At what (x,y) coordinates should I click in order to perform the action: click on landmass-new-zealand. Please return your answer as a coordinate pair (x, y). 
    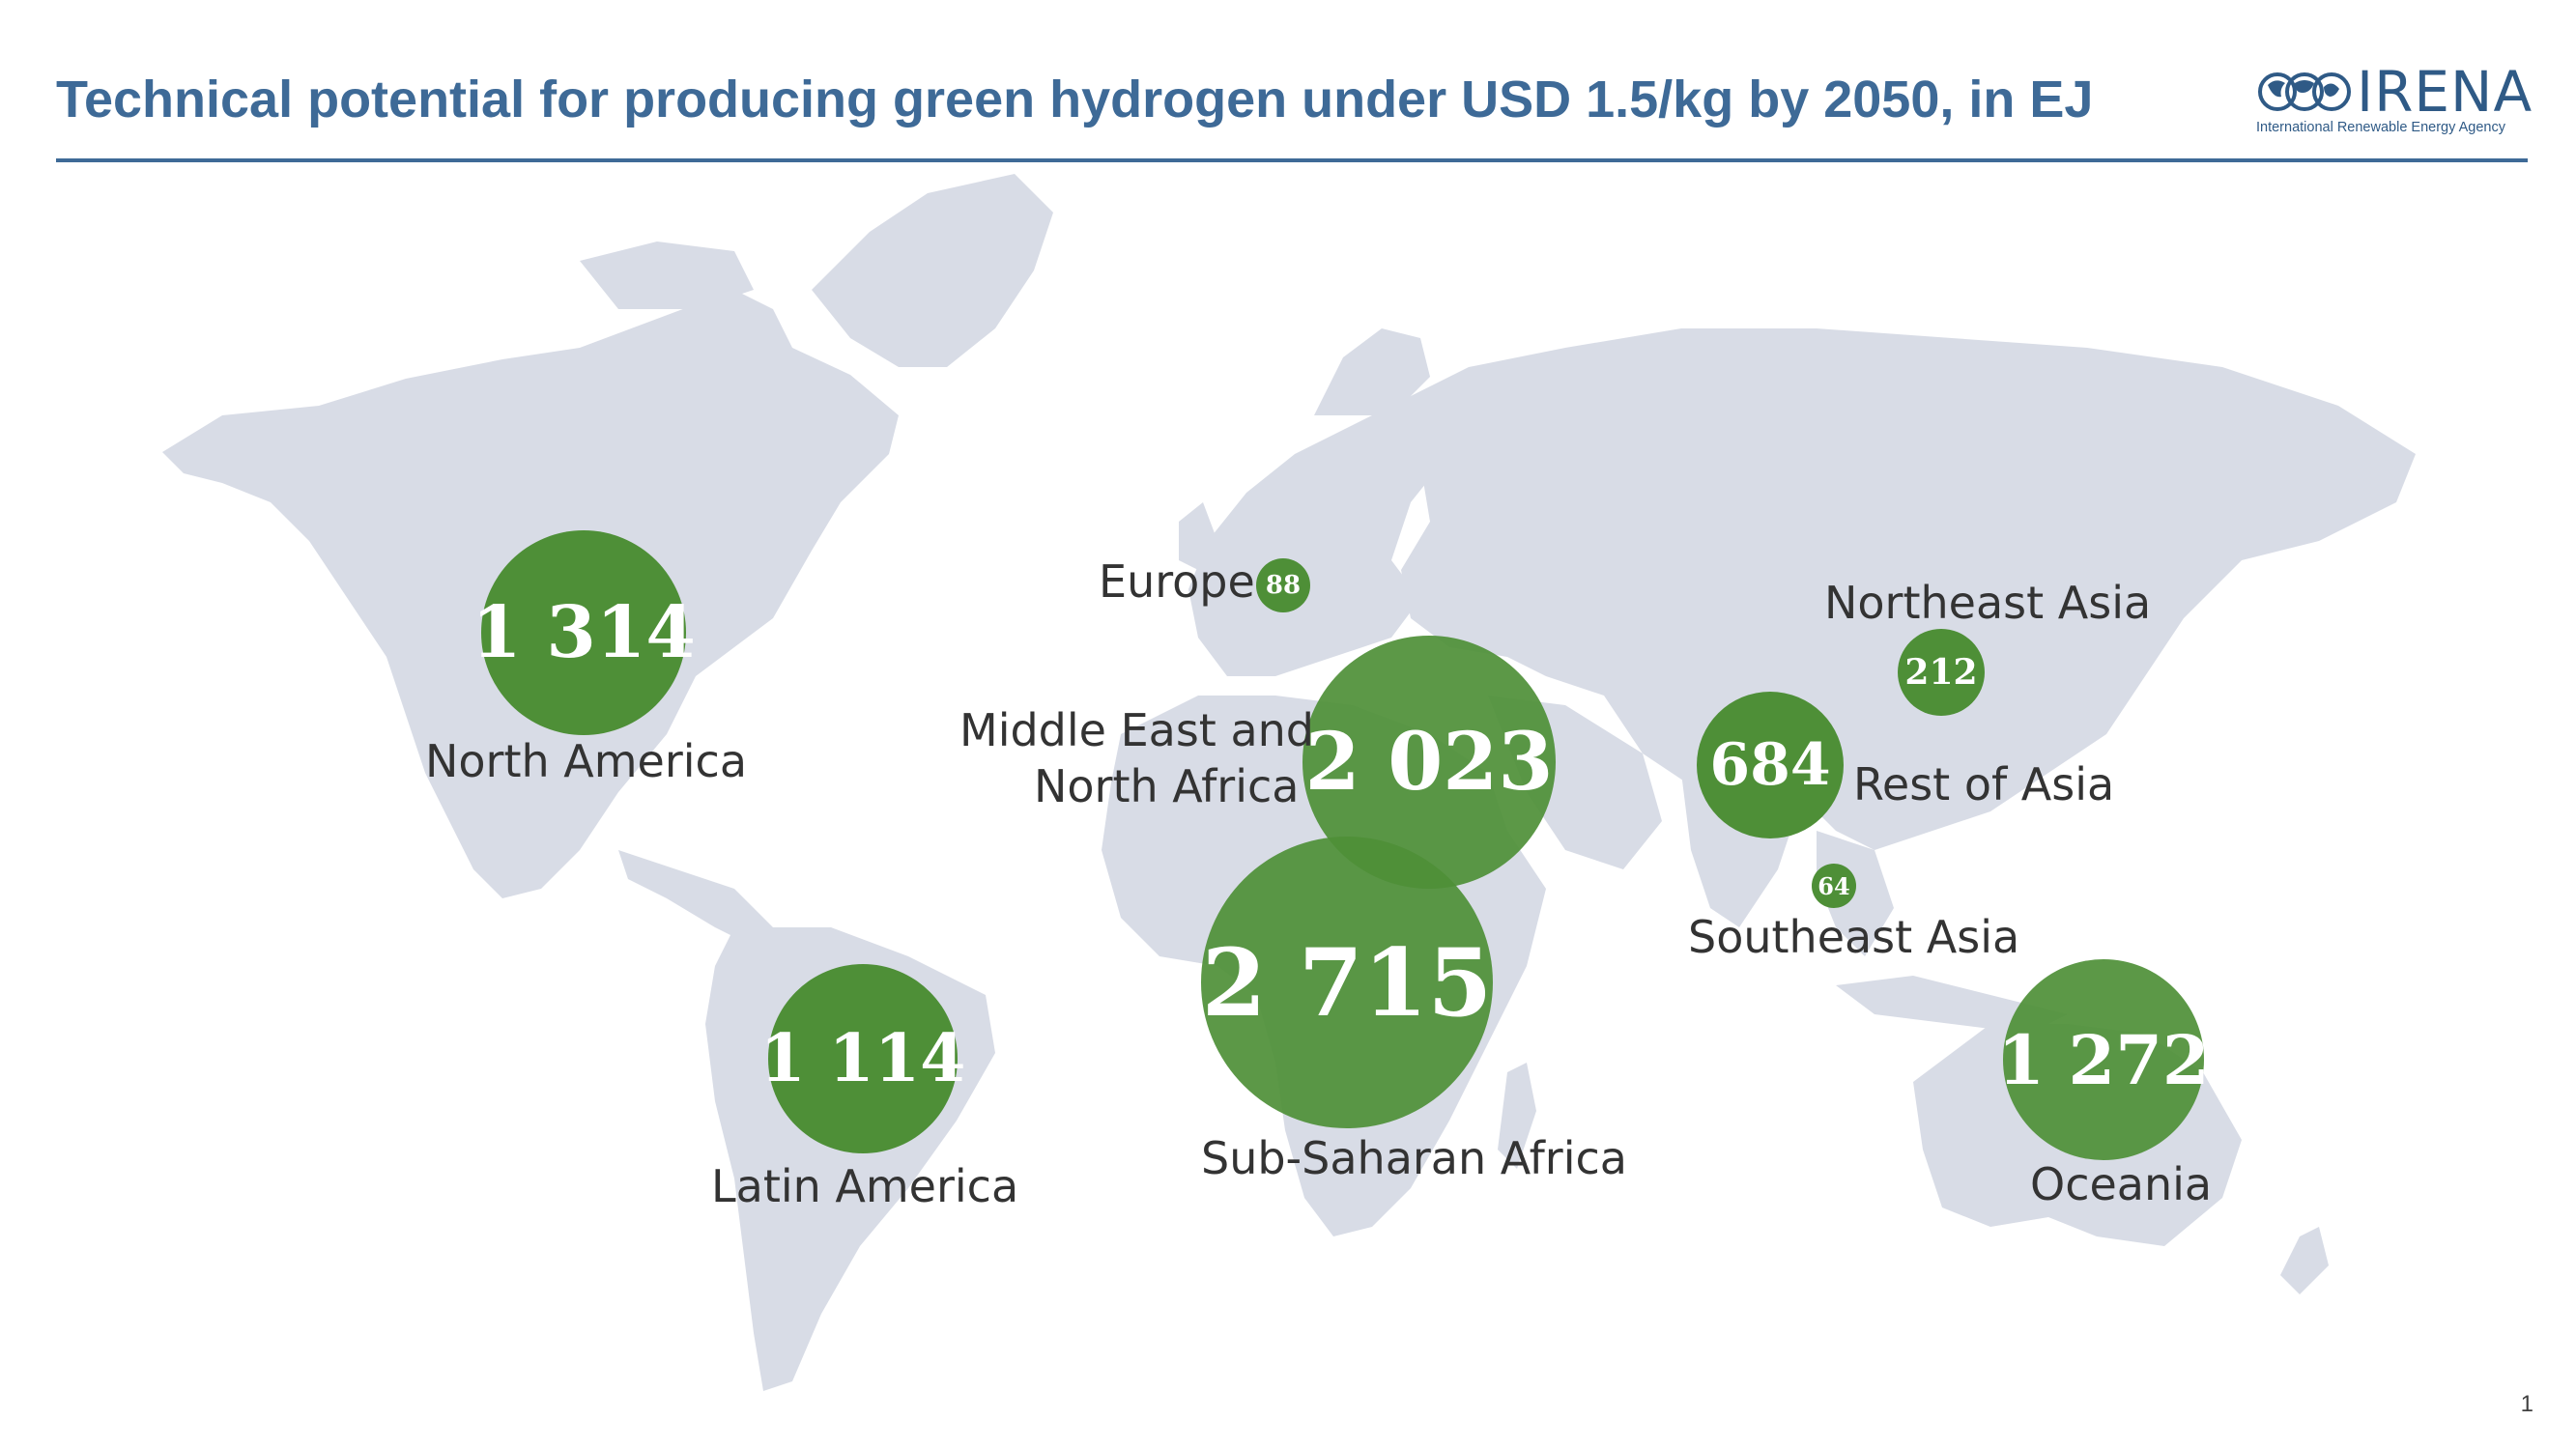
    Looking at the image, I should click on (2305, 1260).